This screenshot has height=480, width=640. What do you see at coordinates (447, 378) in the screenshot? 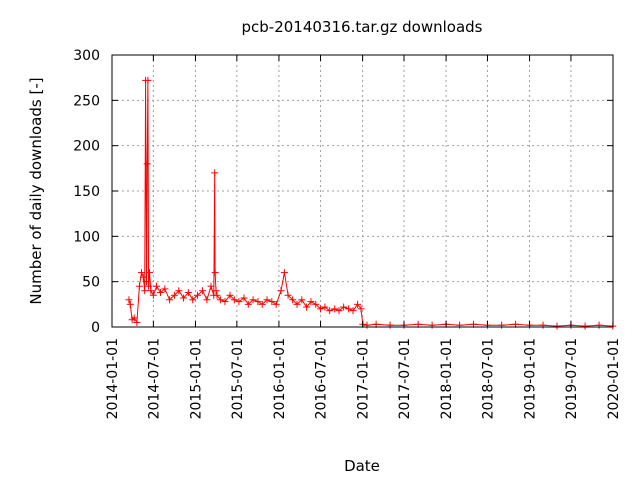
I see `x-tick-label: 2018-01-01` at bounding box center [447, 378].